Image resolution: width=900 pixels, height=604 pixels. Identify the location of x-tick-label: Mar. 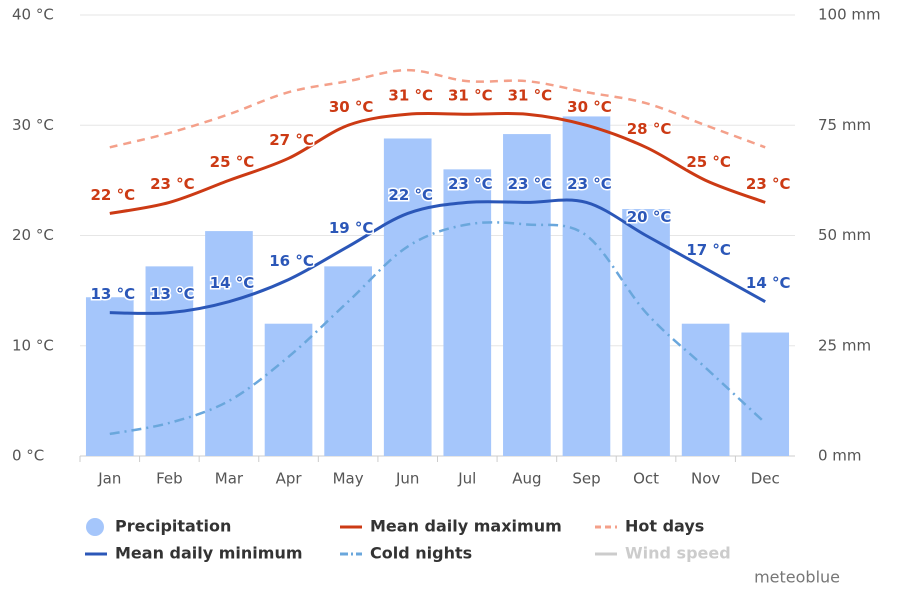
(229, 479).